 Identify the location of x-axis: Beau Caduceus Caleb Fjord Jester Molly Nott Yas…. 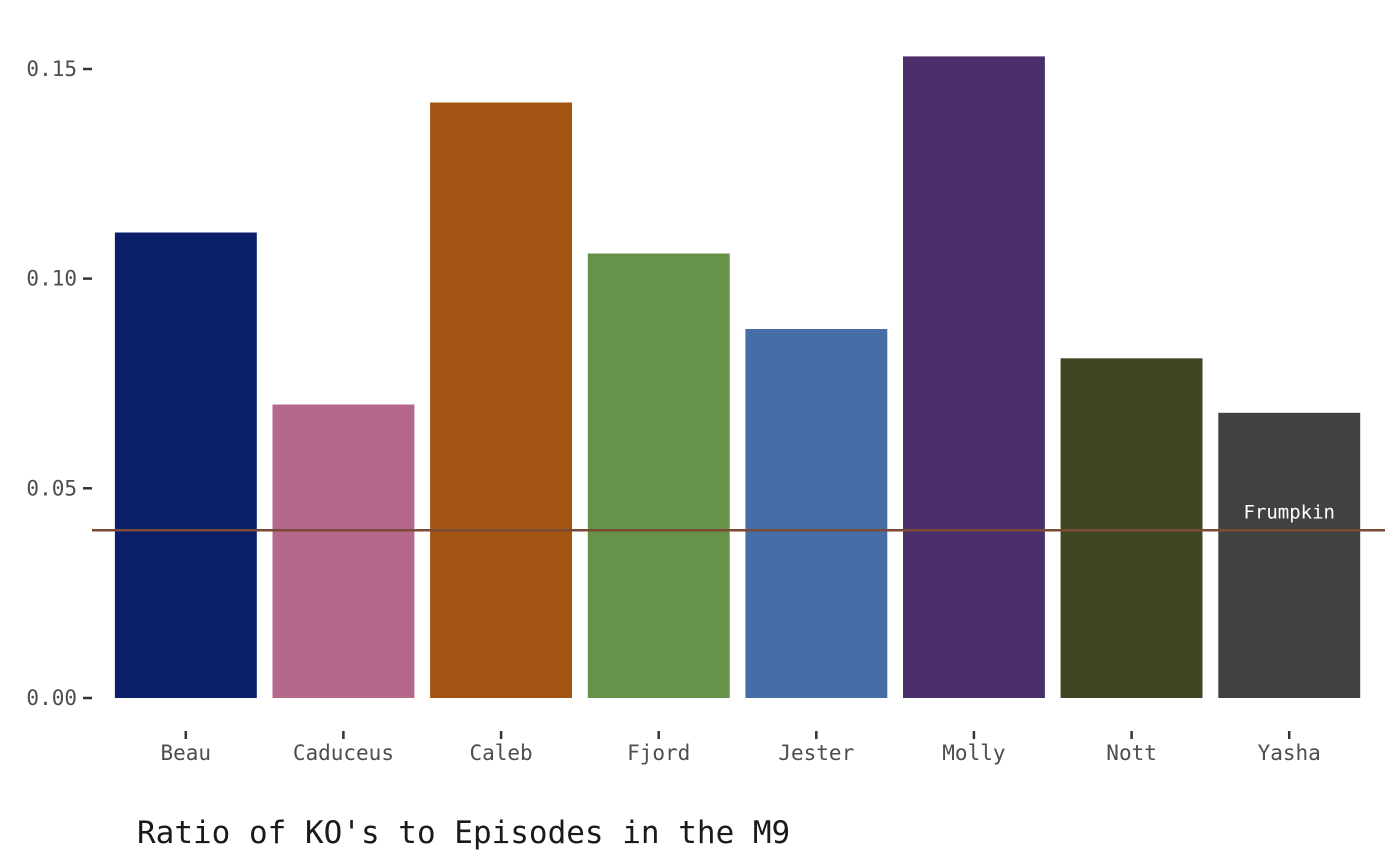
(741, 748).